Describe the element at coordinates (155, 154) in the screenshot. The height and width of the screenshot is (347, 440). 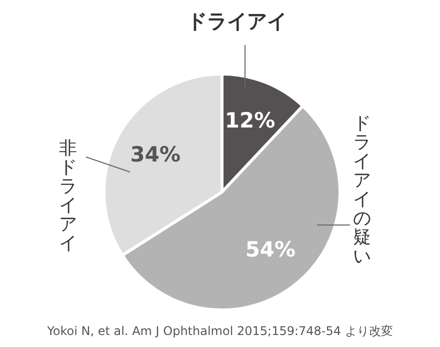
I see `data-label: 34%` at that location.